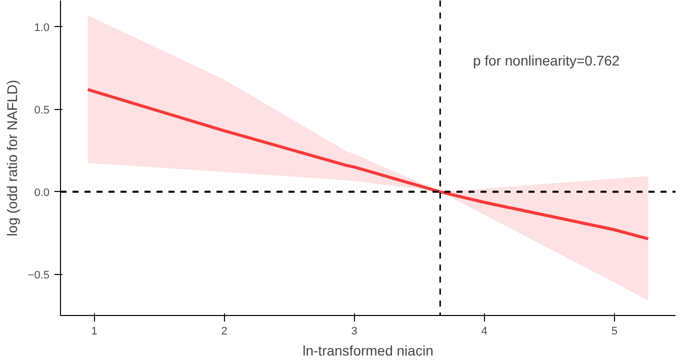 The image size is (680, 361). Describe the element at coordinates (42, 192) in the screenshot. I see `y-tick-label: 0.0` at that location.